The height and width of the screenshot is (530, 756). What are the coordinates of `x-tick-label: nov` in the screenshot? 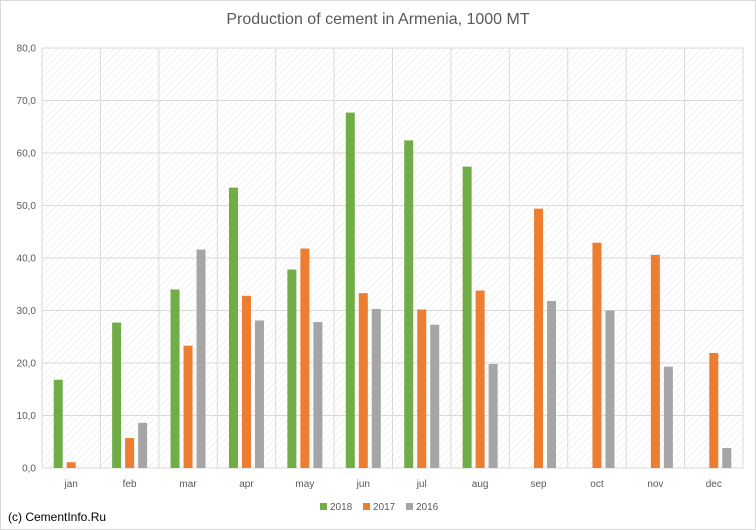 It's located at (655, 484).